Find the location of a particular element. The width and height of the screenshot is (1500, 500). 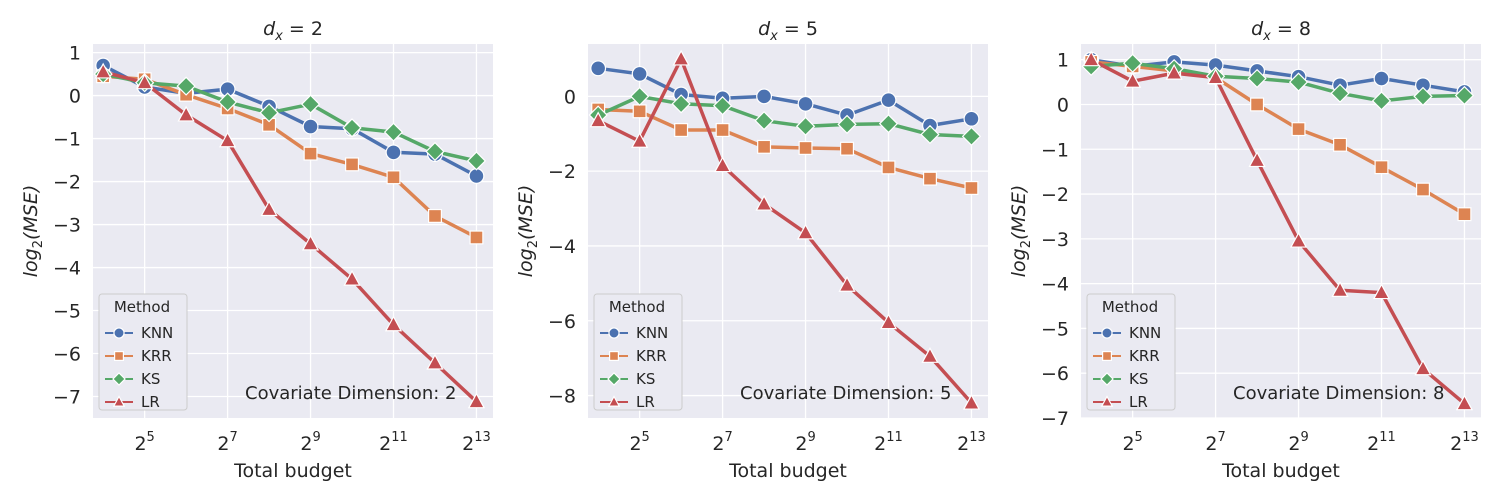

y-tick-label: −4 is located at coordinates (67, 269).